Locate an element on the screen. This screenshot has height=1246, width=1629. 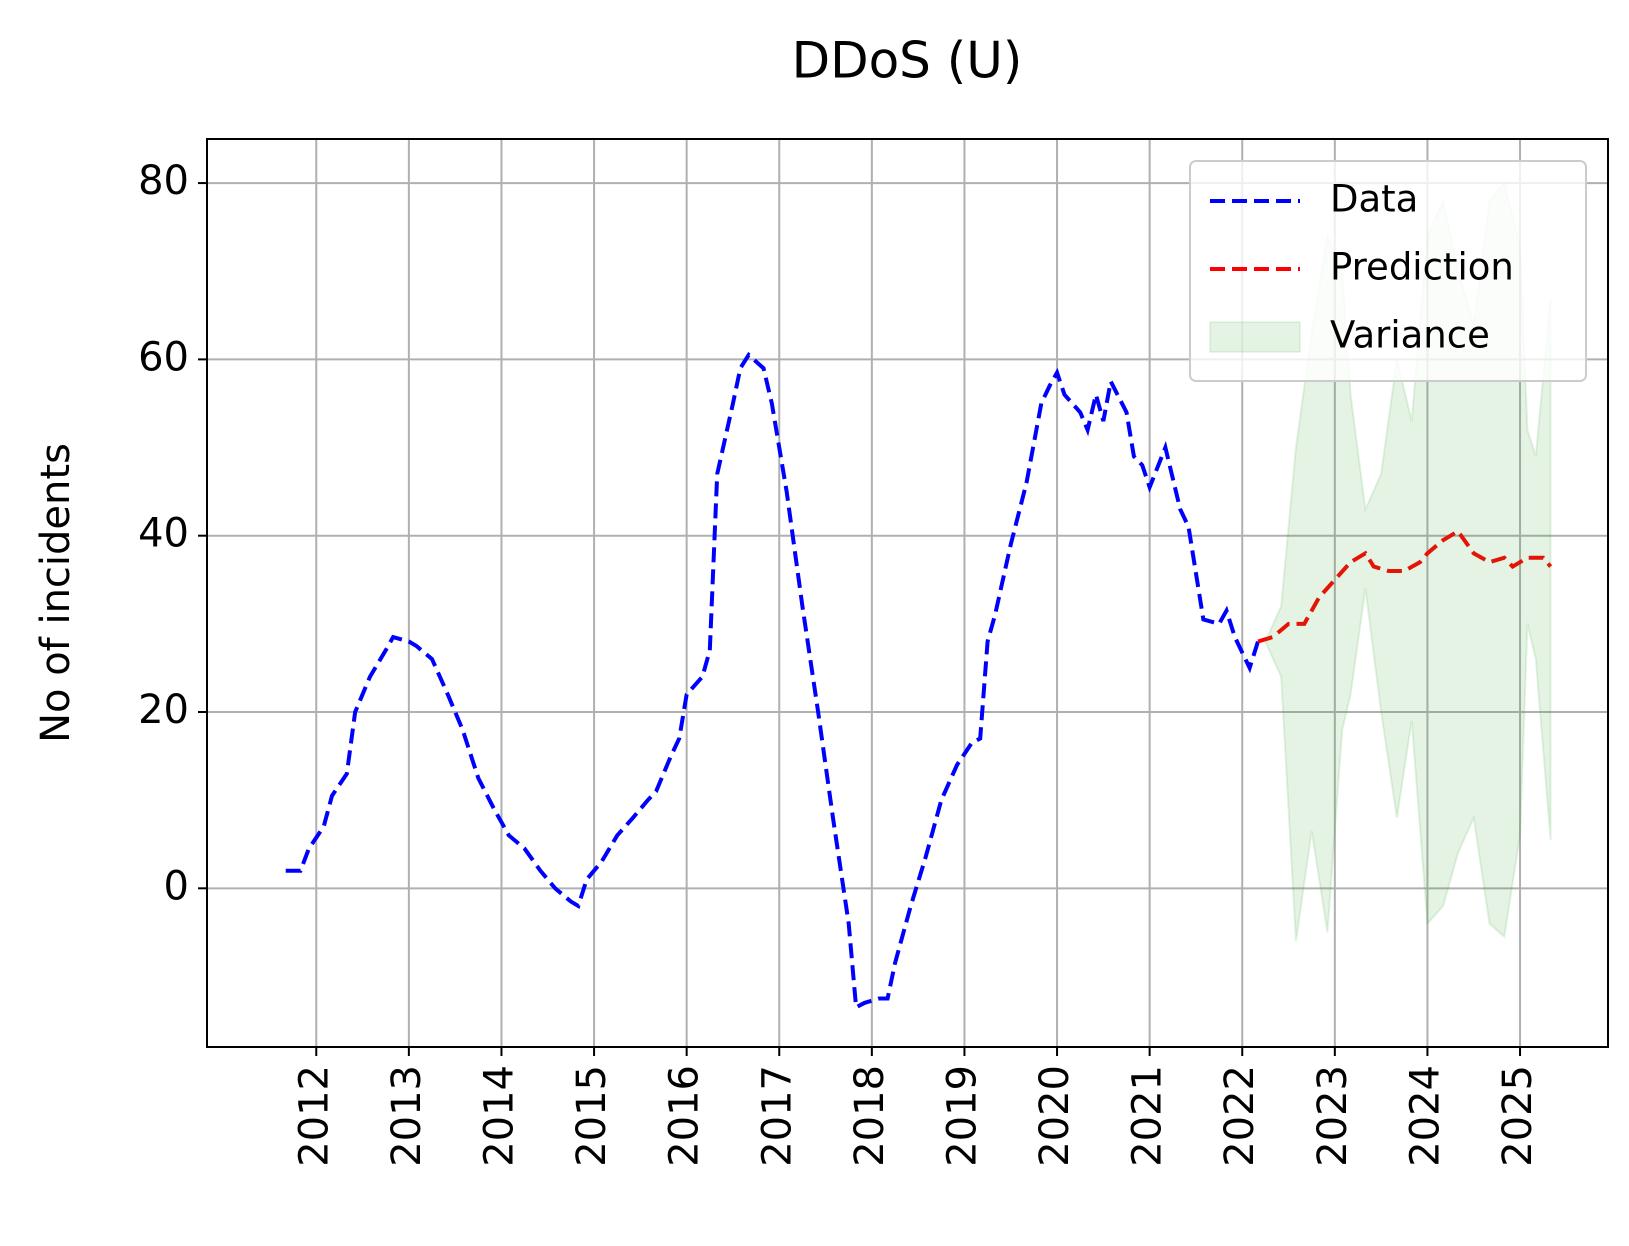
legend-label: Data is located at coordinates (1374, 199).